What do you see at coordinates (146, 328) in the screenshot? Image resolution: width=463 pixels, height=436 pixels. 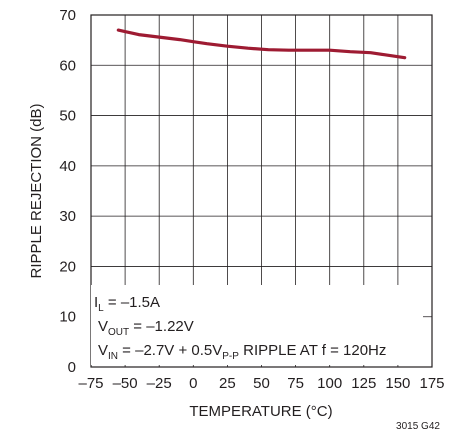 I see `annotation-line-2: VOUT = –1.22V` at bounding box center [146, 328].